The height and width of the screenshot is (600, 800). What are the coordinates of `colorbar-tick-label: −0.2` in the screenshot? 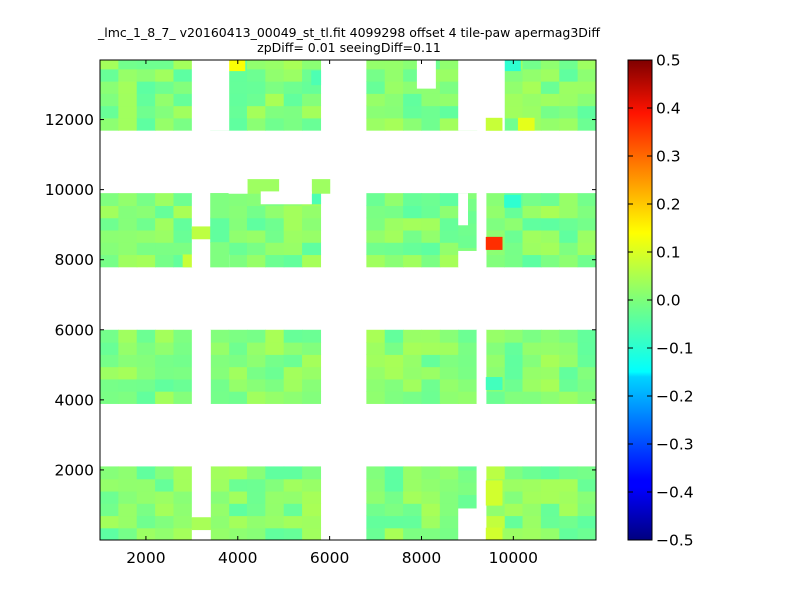 It's located at (675, 397).